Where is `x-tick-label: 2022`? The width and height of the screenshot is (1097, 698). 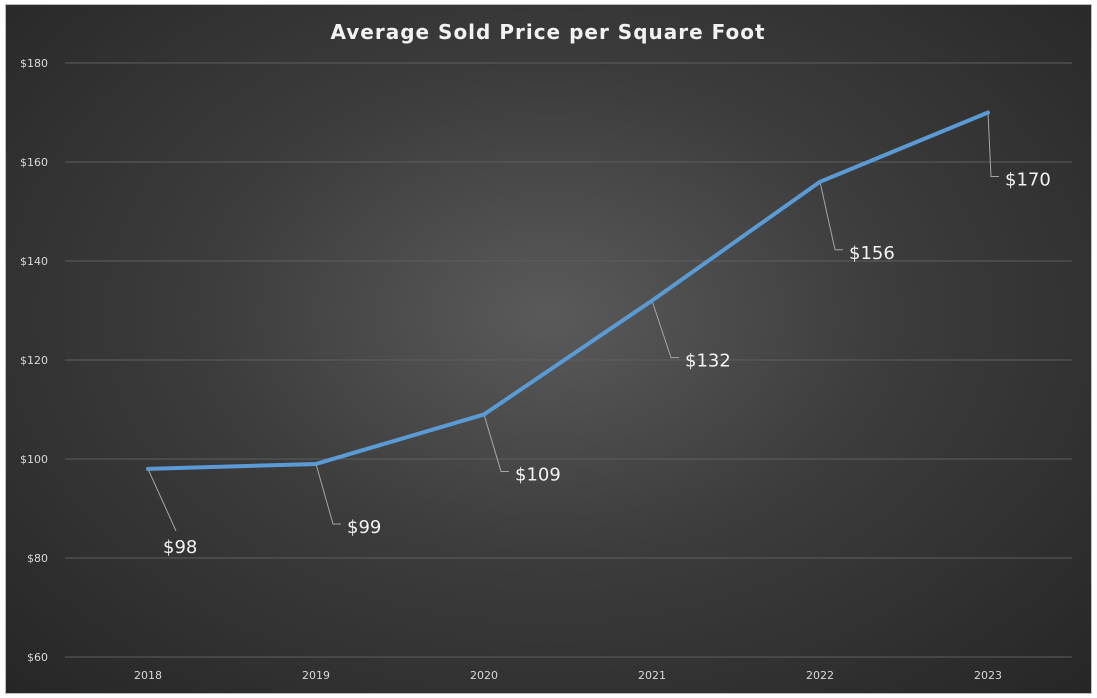
x-tick-label: 2022 is located at coordinates (820, 675).